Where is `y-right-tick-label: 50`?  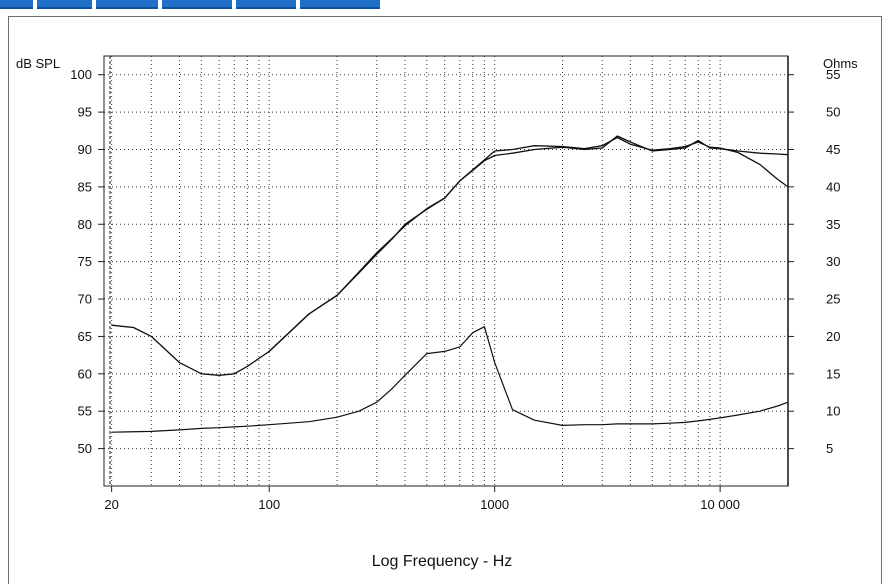
y-right-tick-label: 50 is located at coordinates (833, 112).